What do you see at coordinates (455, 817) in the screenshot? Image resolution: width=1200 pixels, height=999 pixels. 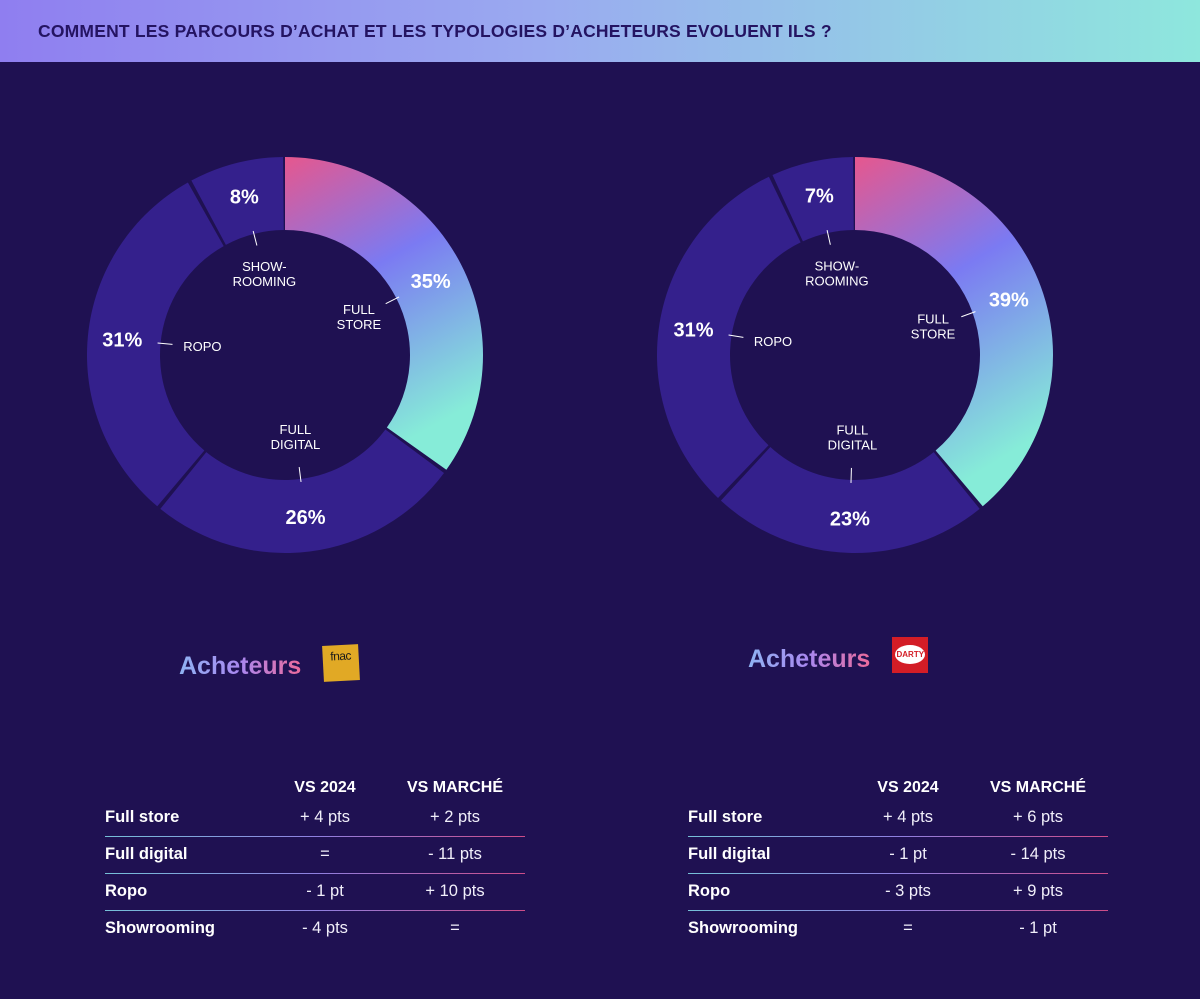 I see `vs-marche-value: + 2 pts` at bounding box center [455, 817].